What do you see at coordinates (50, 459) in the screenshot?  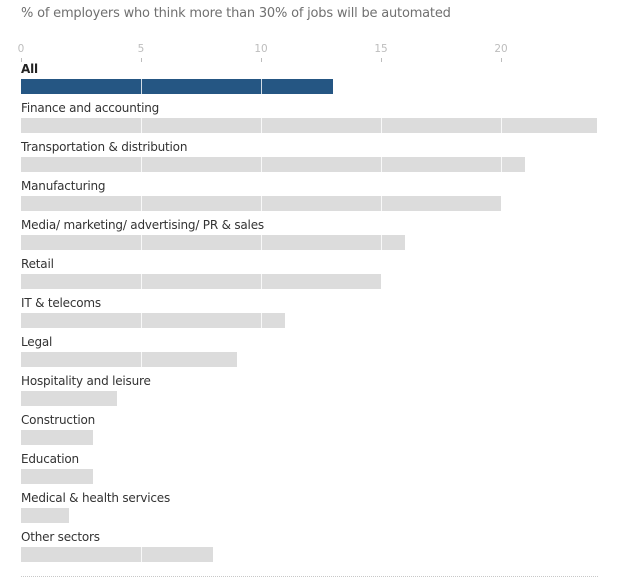 I see `bar-label: Education` at bounding box center [50, 459].